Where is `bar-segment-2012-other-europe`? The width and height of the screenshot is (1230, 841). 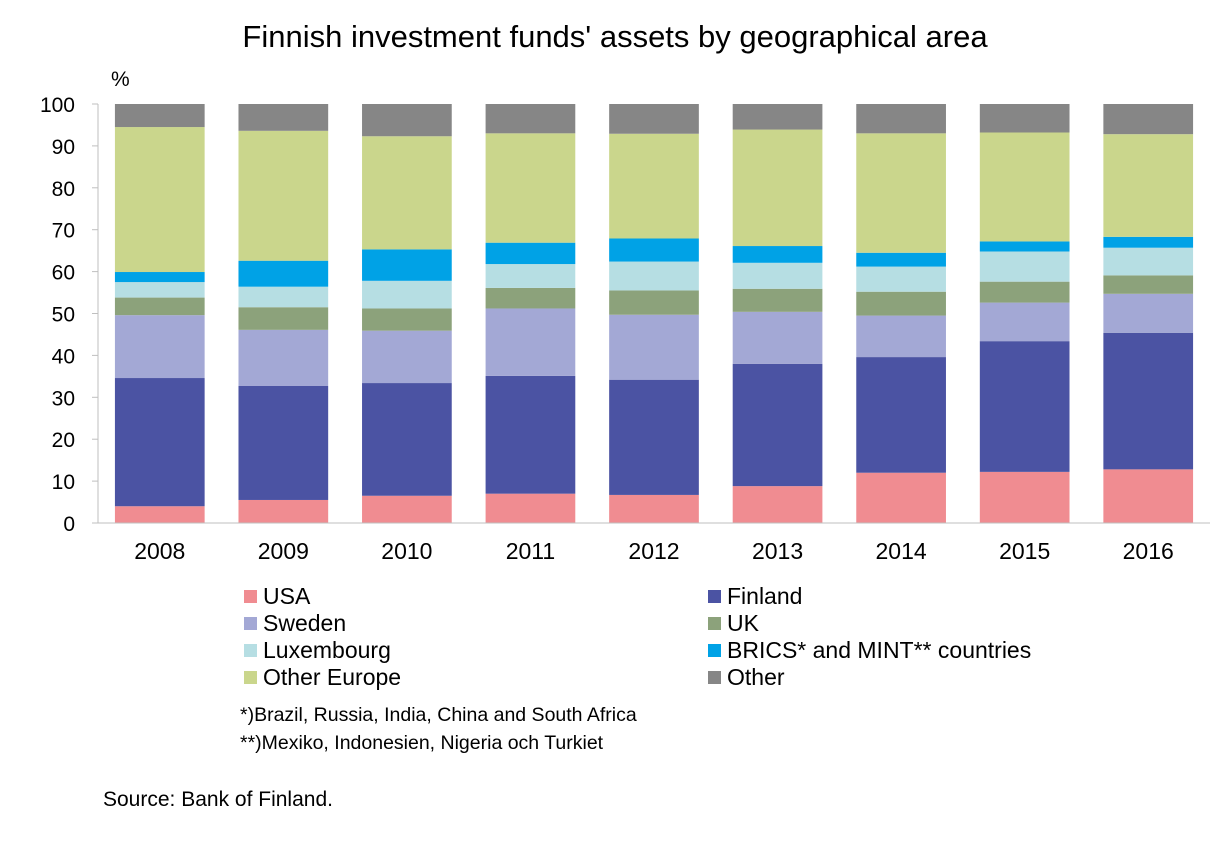 bar-segment-2012-other-europe is located at coordinates (654, 186).